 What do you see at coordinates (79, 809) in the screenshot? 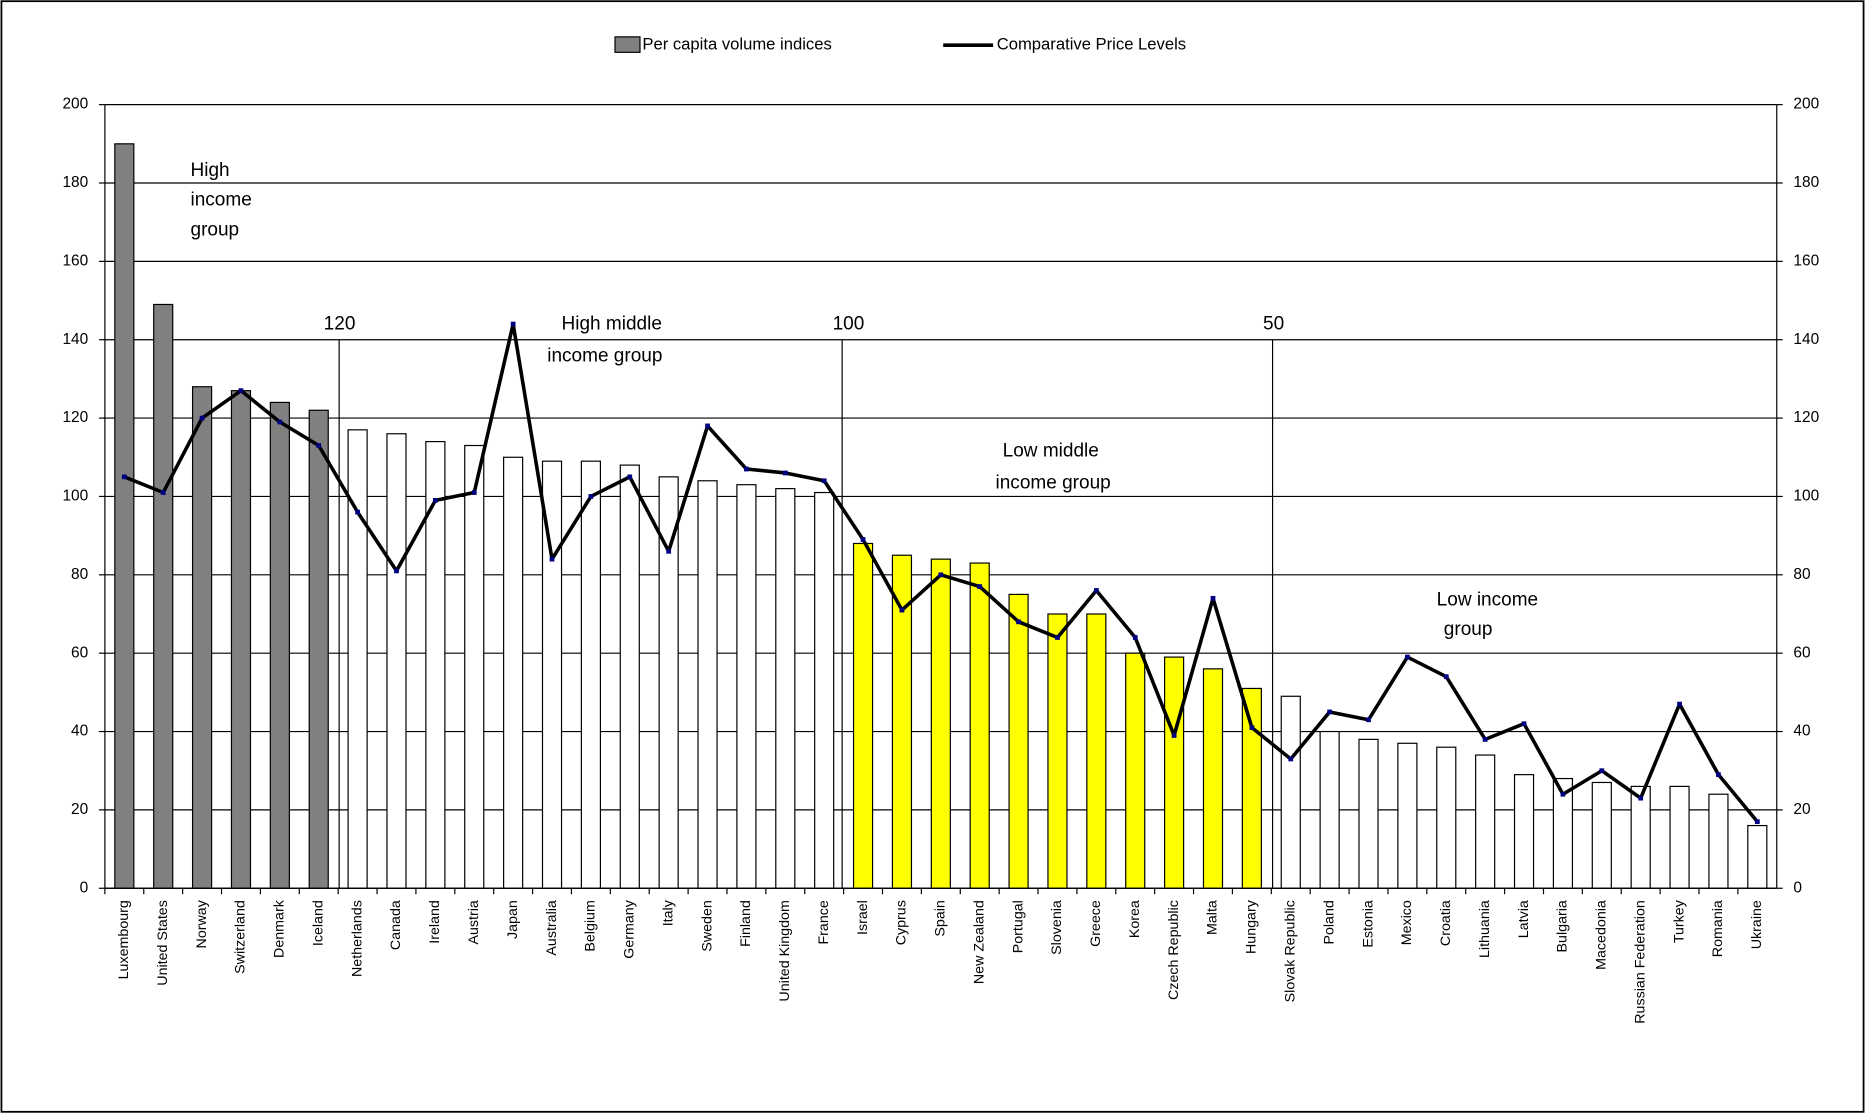
I see `y-tick-label: 20` at bounding box center [79, 809].